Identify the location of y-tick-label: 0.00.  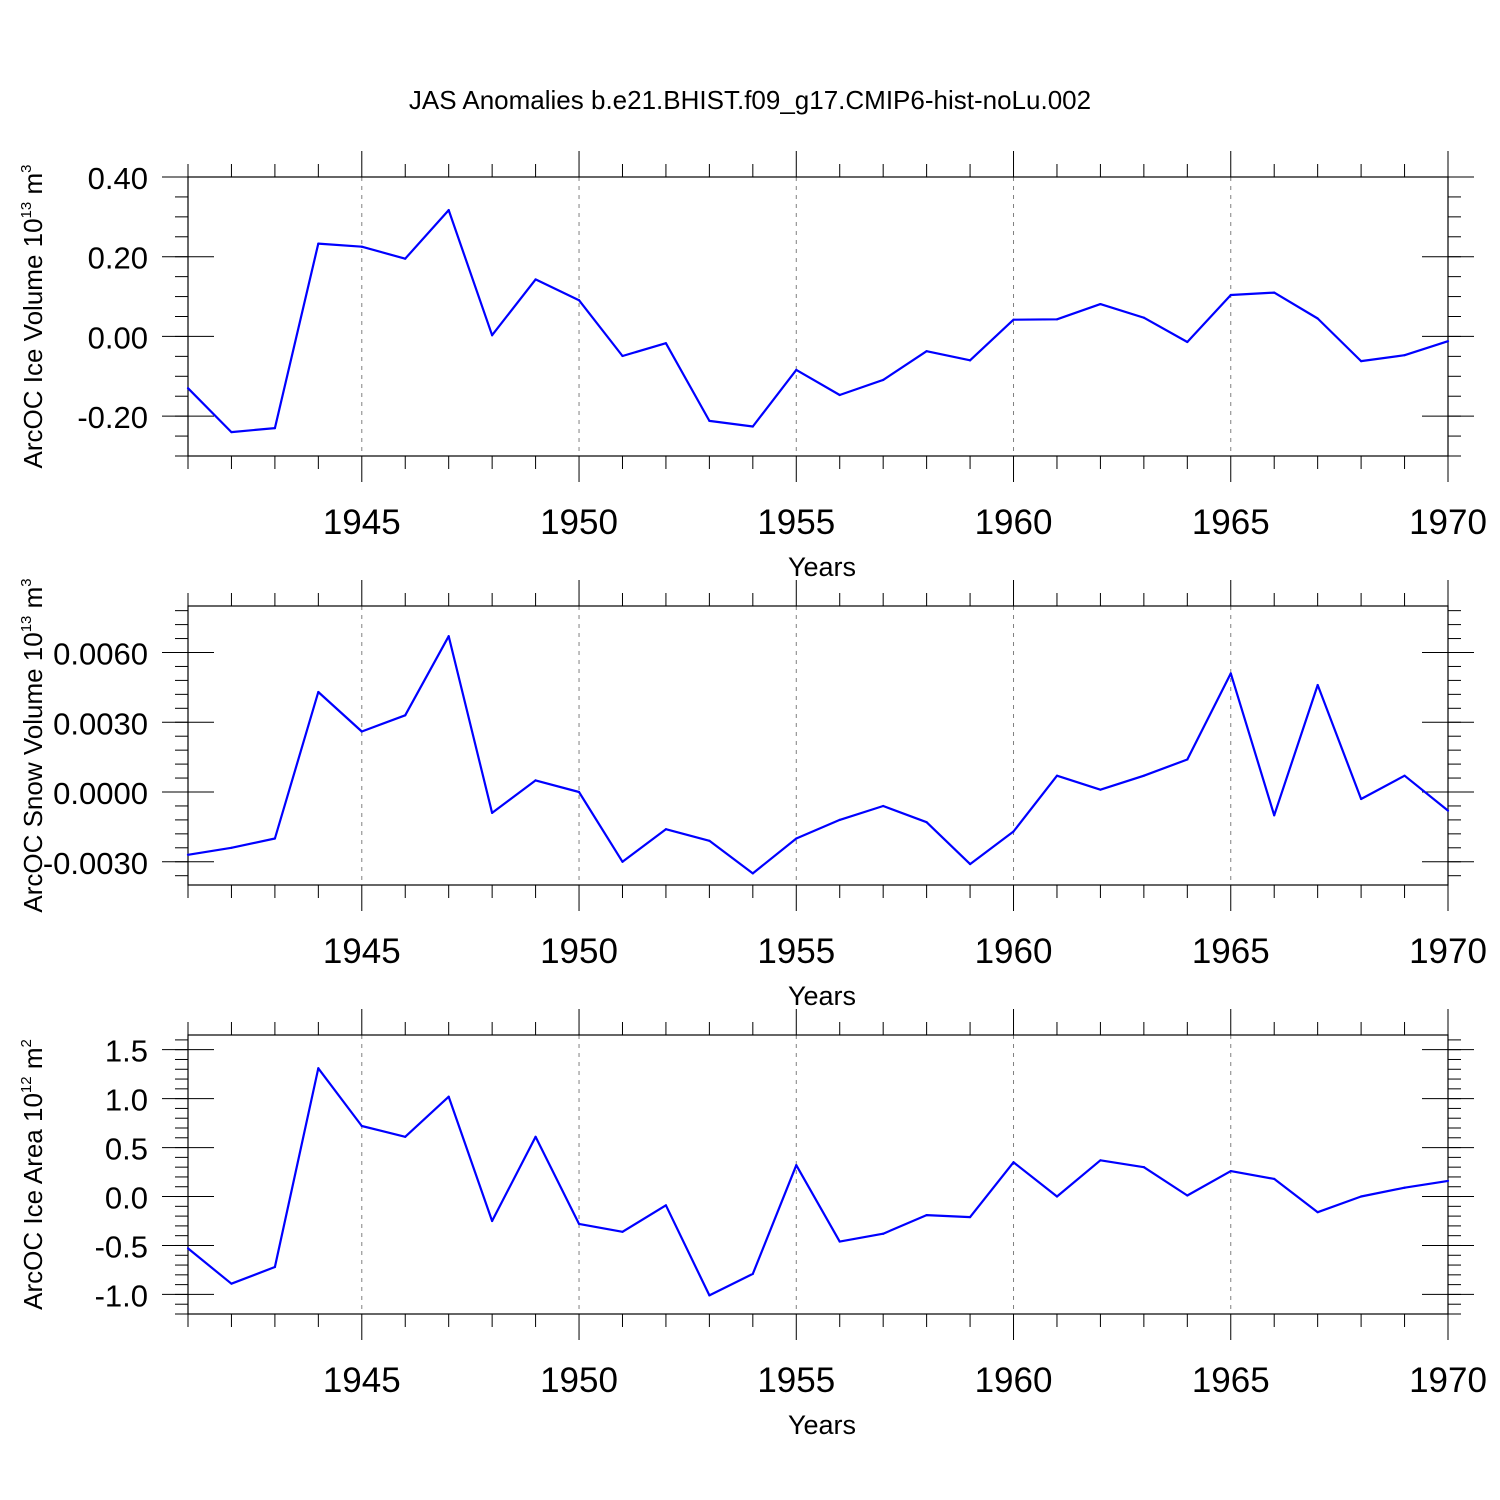
(118, 337).